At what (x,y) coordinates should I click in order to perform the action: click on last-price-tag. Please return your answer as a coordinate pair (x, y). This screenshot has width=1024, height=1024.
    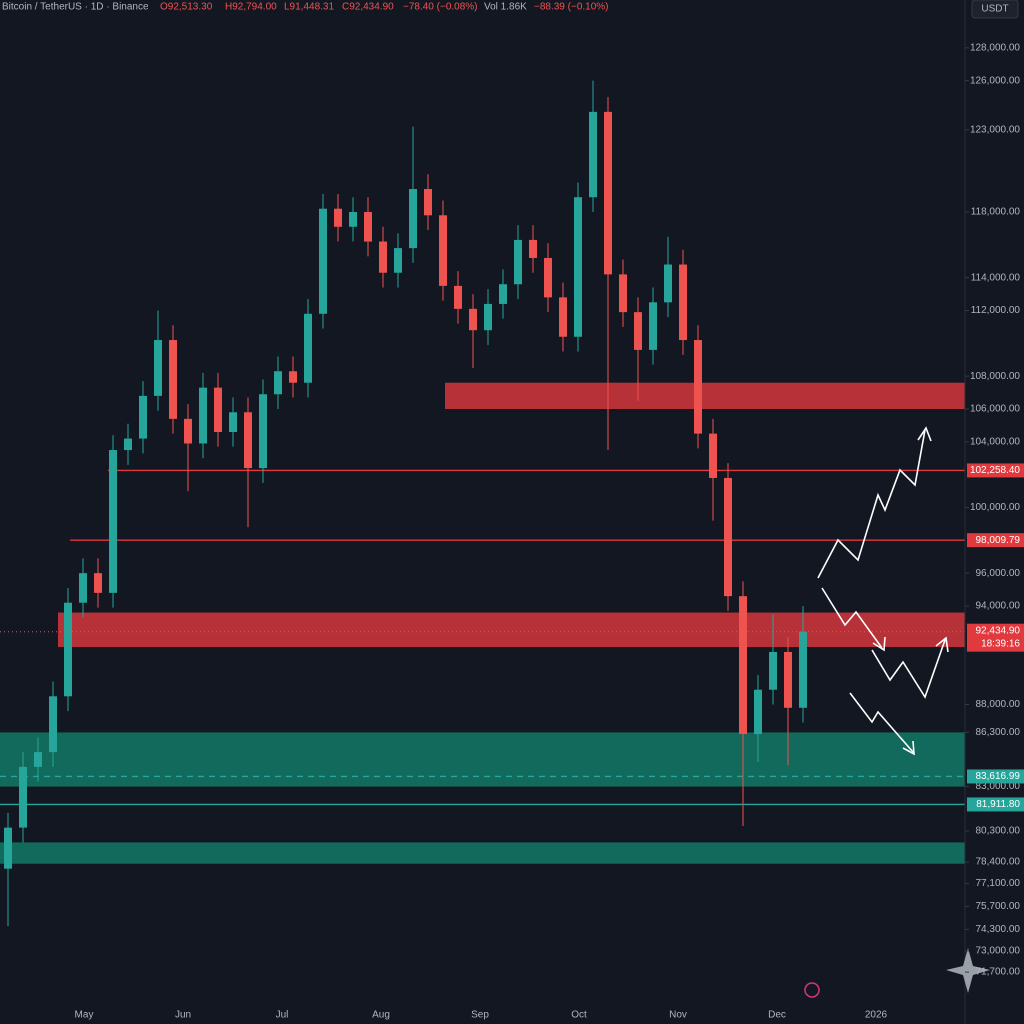
    Looking at the image, I should click on (995, 637).